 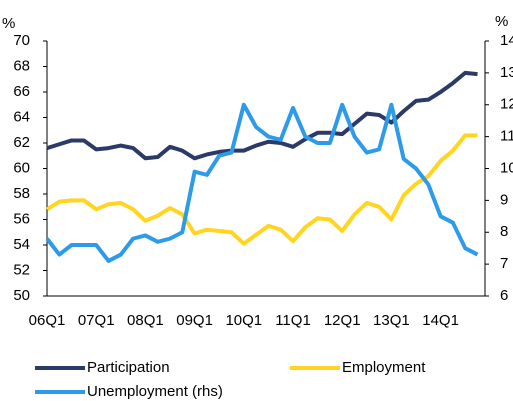 What do you see at coordinates (21, 91) in the screenshot?
I see `y-tick-label: 66` at bounding box center [21, 91].